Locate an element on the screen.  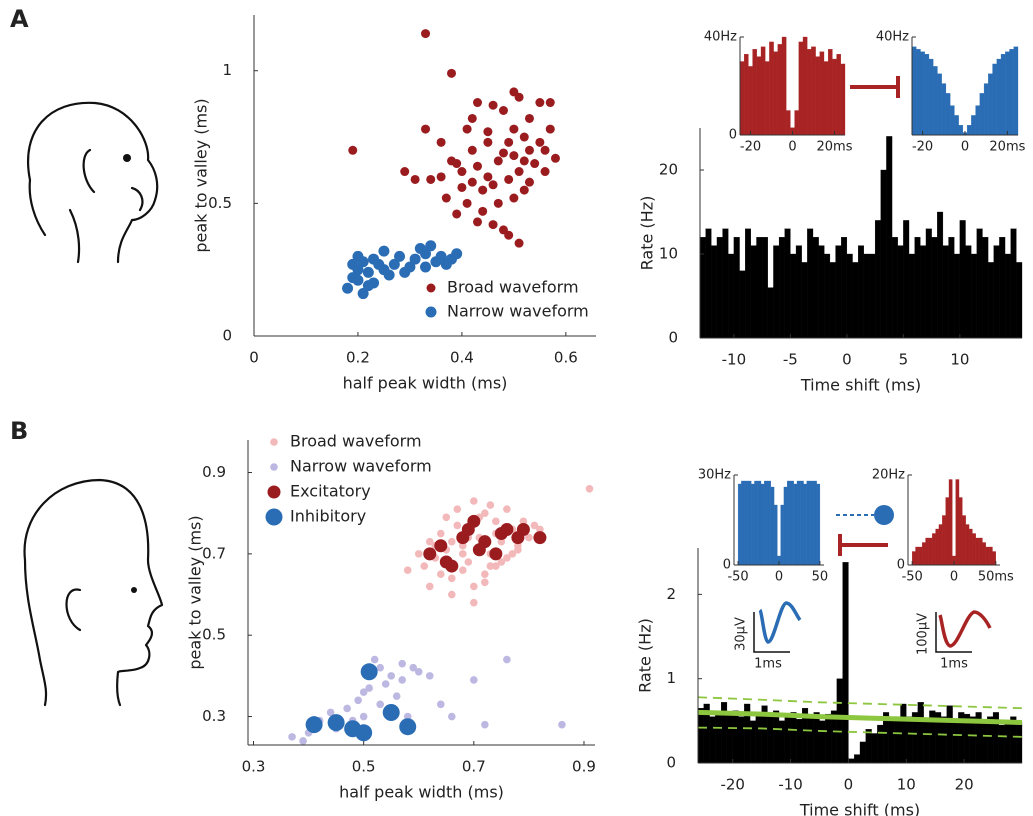
legend-label: Excitatory is located at coordinates (330, 491).